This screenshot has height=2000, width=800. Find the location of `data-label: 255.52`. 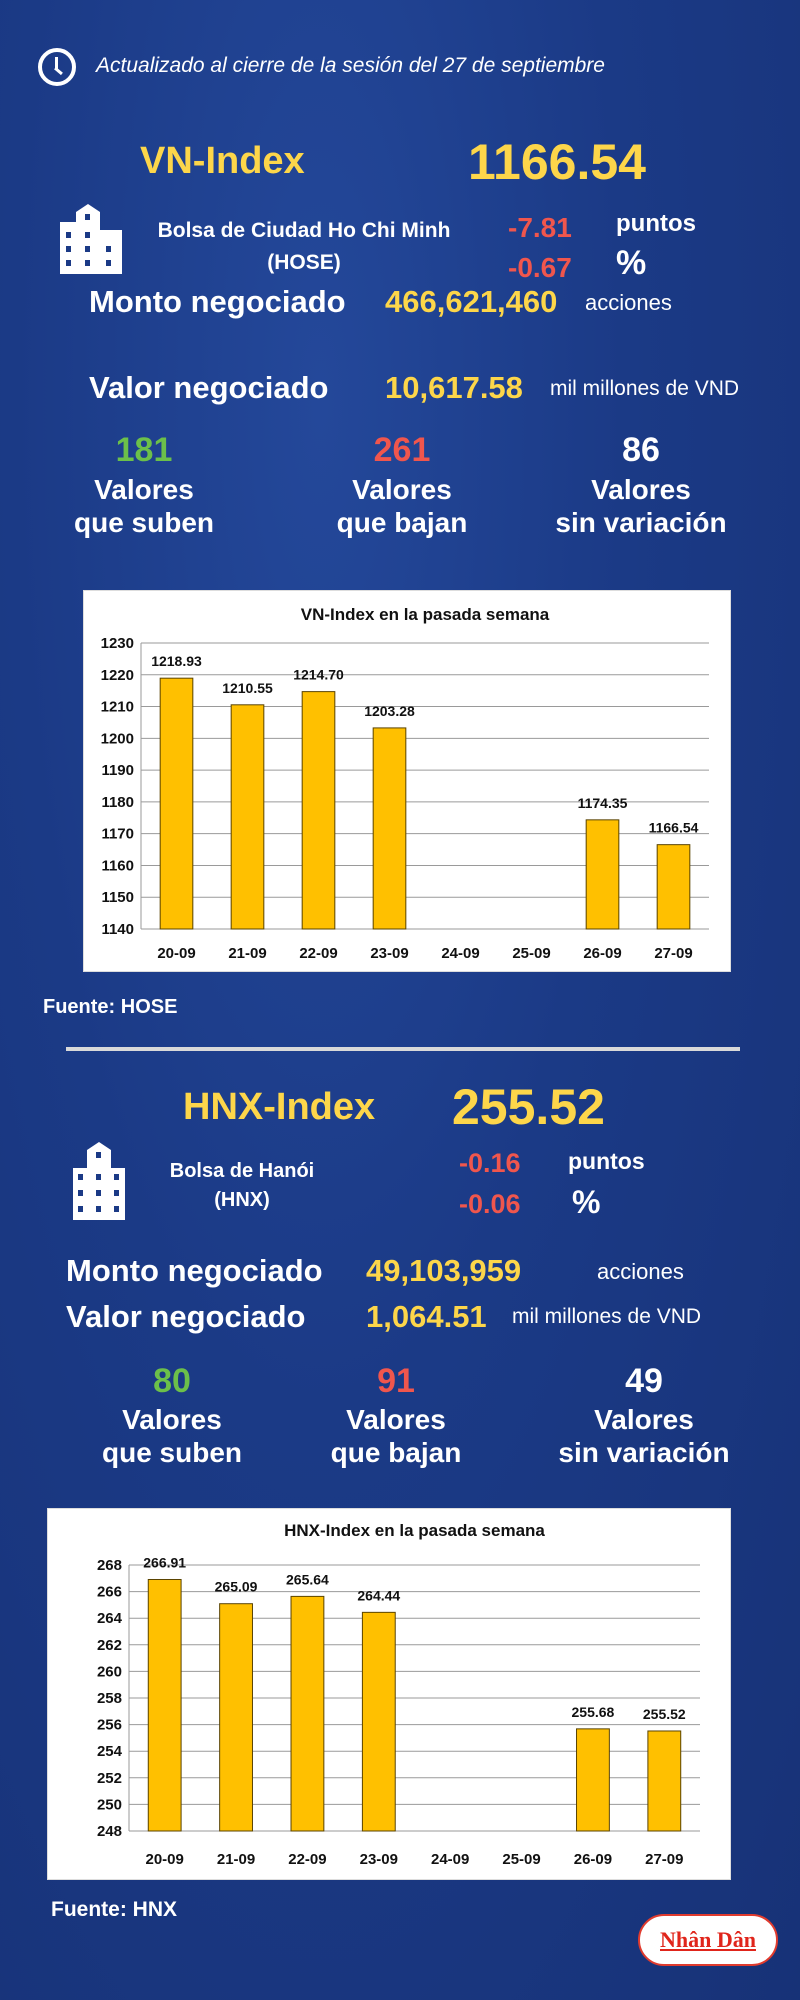

data-label: 255.52 is located at coordinates (664, 1714).